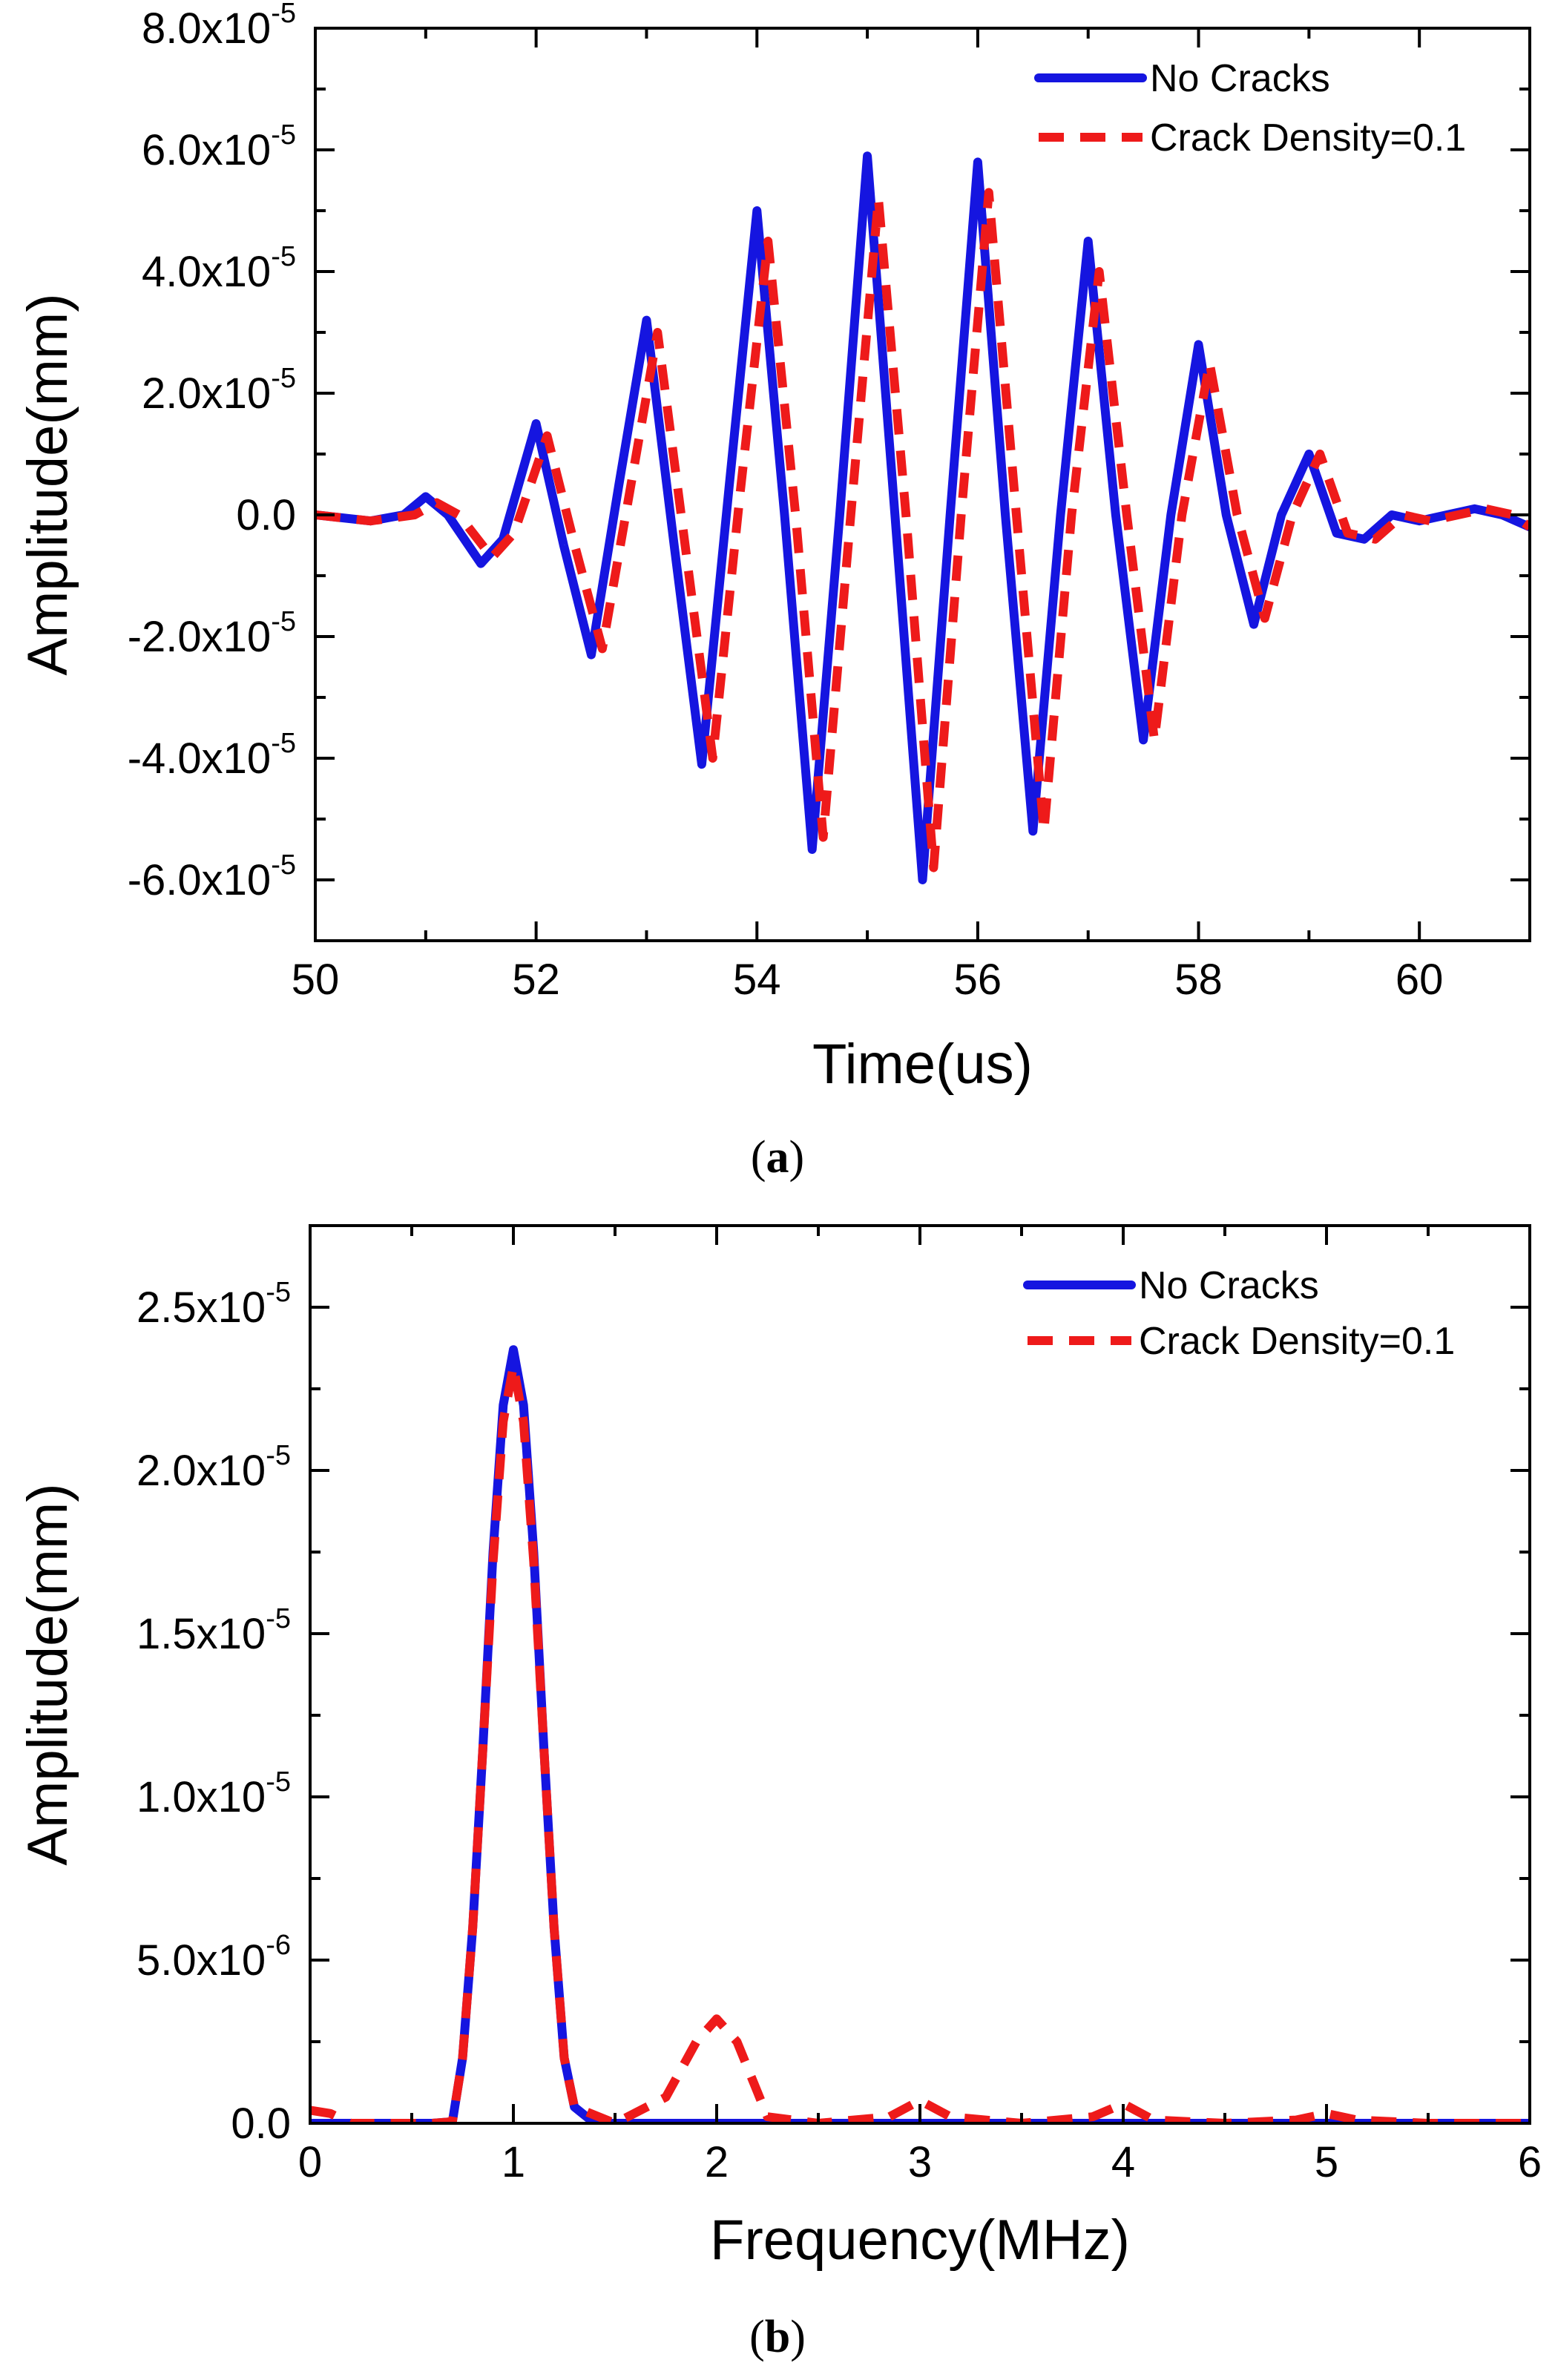 This screenshot has height=2380, width=1555. What do you see at coordinates (219, 269) in the screenshot?
I see `y-tick-label: 4.0x10⁻⁵` at bounding box center [219, 269].